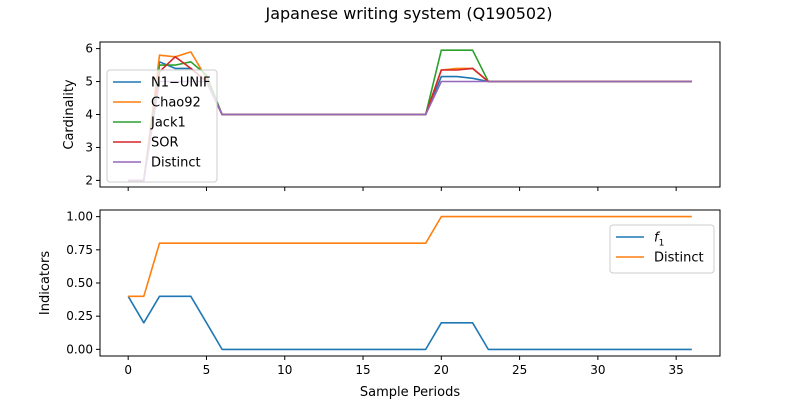 The height and width of the screenshot is (400, 800). What do you see at coordinates (519, 370) in the screenshot?
I see `x-tick-label: 25` at bounding box center [519, 370].